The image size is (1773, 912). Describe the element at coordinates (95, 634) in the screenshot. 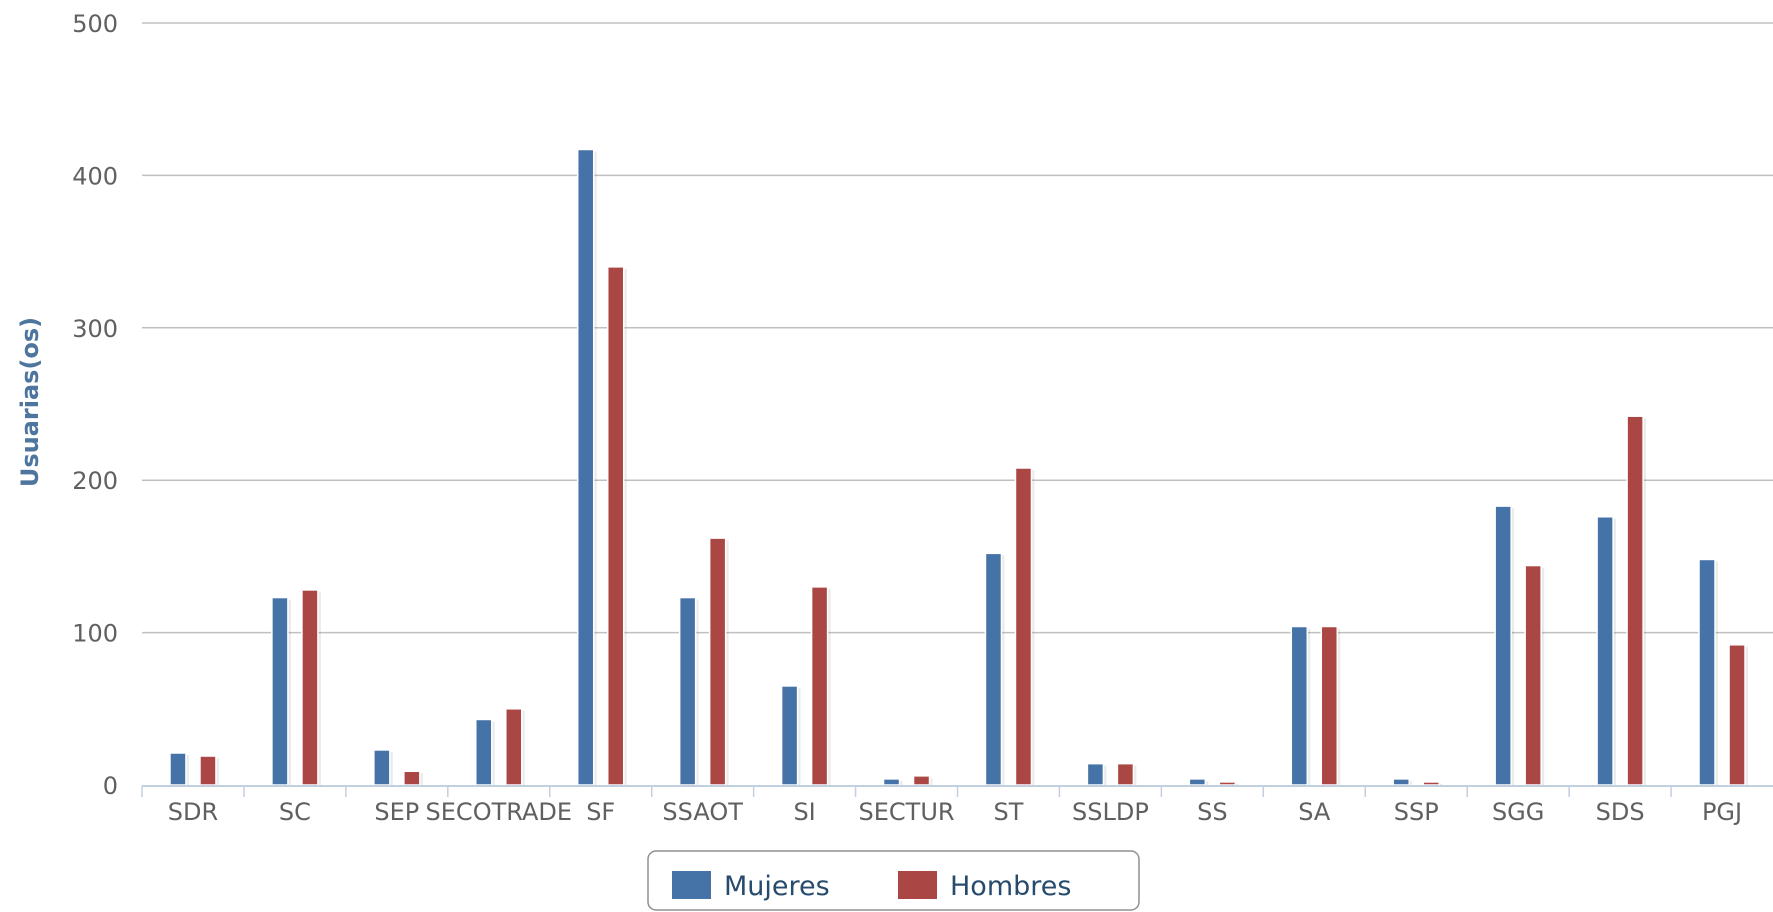

I see `y-tick-label: 100` at that location.